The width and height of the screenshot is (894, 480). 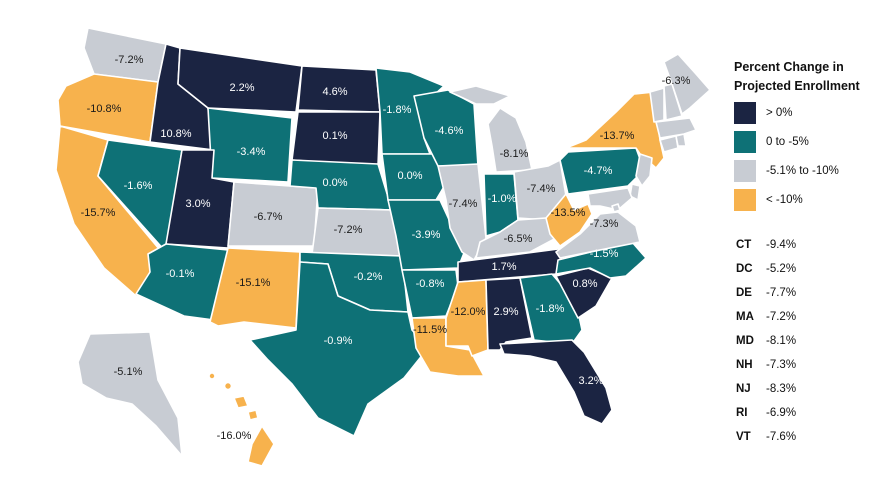 I want to click on small-state-row: DC -5.2%, so click(x=766, y=269).